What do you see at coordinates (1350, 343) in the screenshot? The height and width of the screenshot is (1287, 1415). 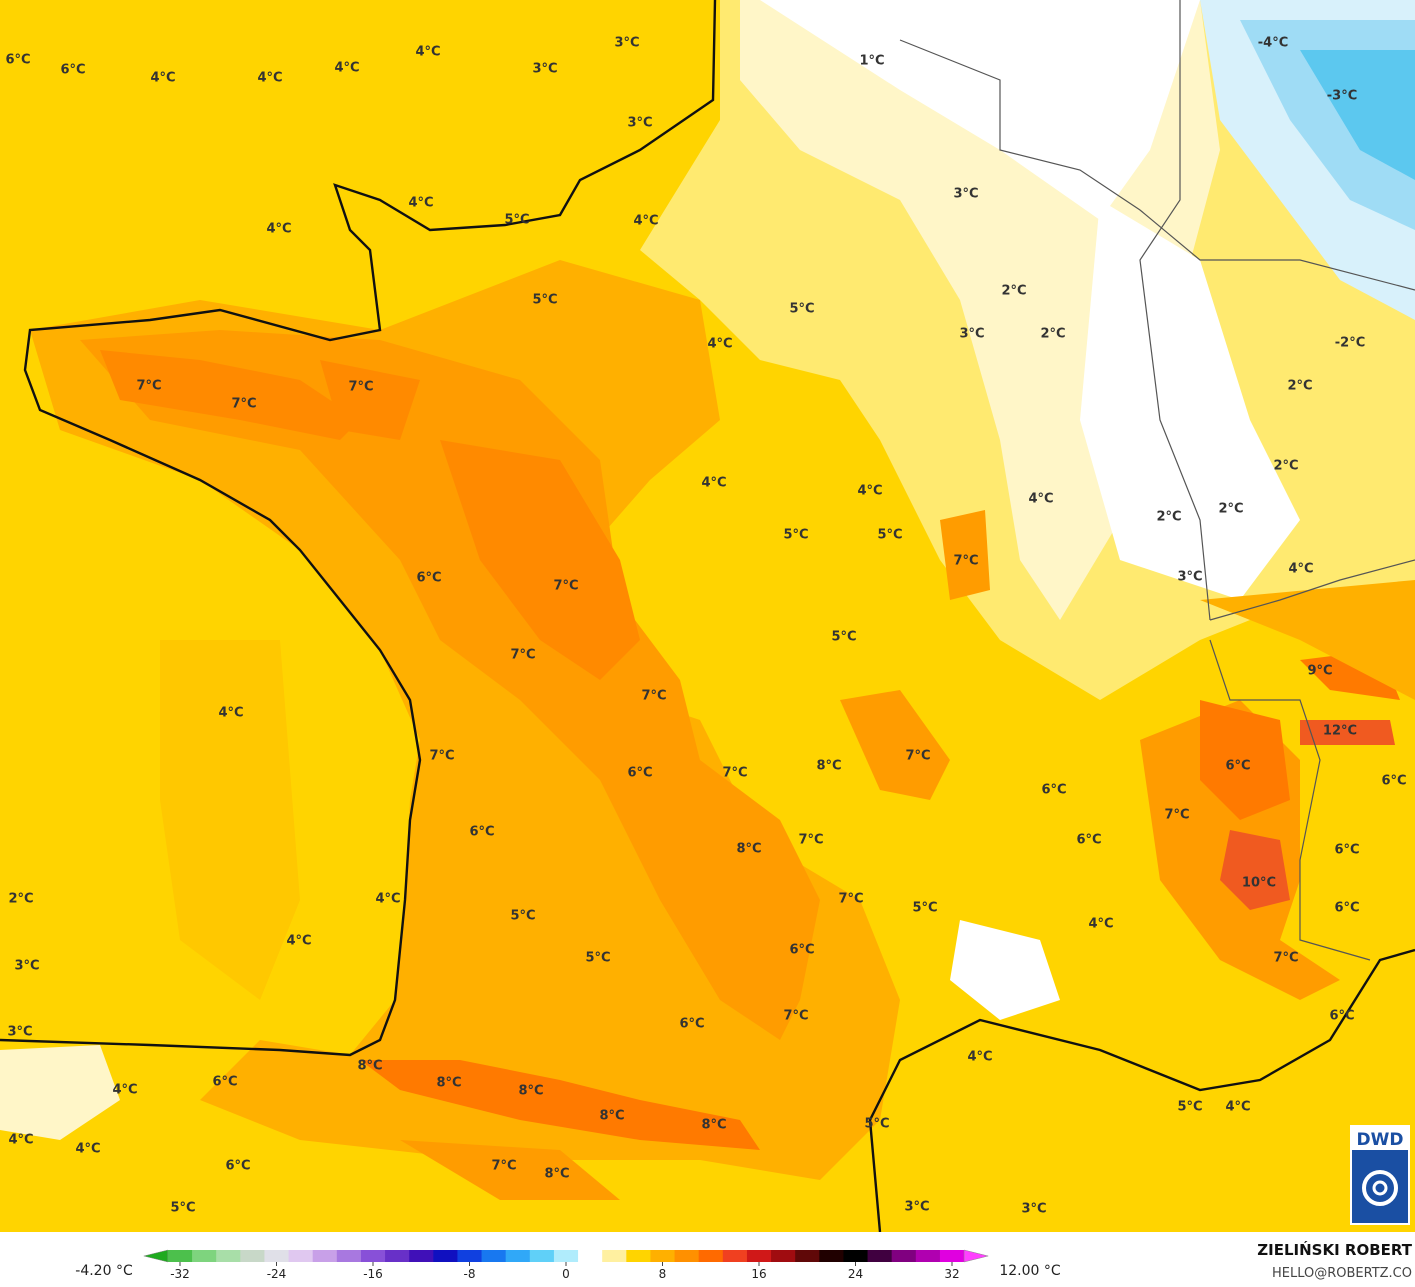 I see `temp-label: -2°C` at bounding box center [1350, 343].